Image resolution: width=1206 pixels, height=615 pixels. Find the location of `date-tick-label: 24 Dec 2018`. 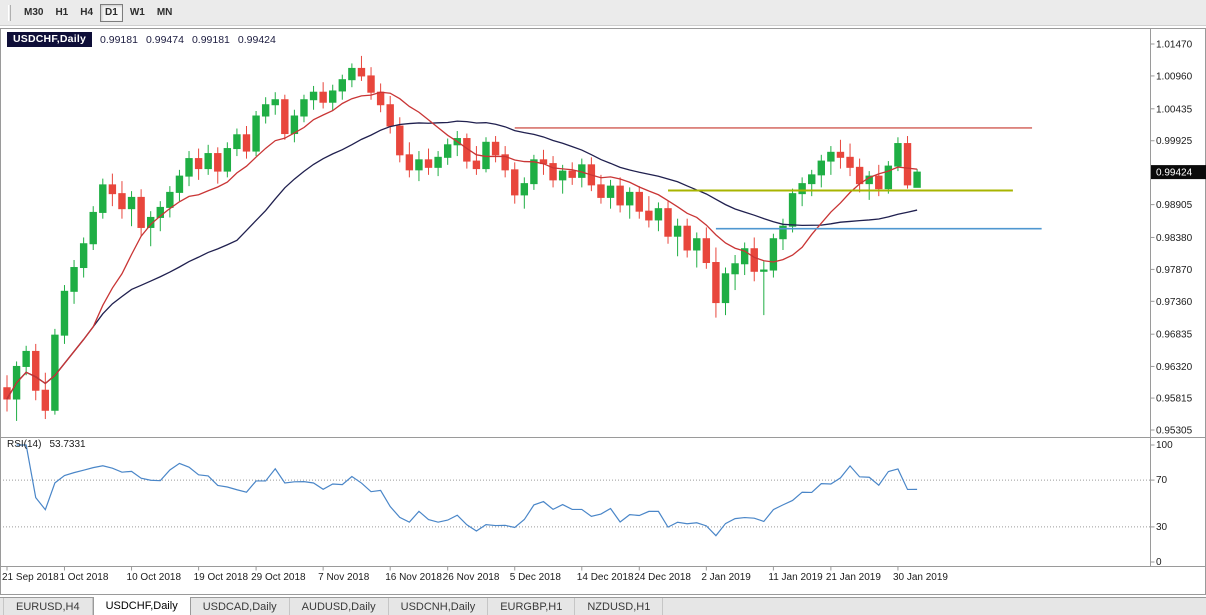

date-tick-label: 24 Dec 2018 is located at coordinates (662, 577).